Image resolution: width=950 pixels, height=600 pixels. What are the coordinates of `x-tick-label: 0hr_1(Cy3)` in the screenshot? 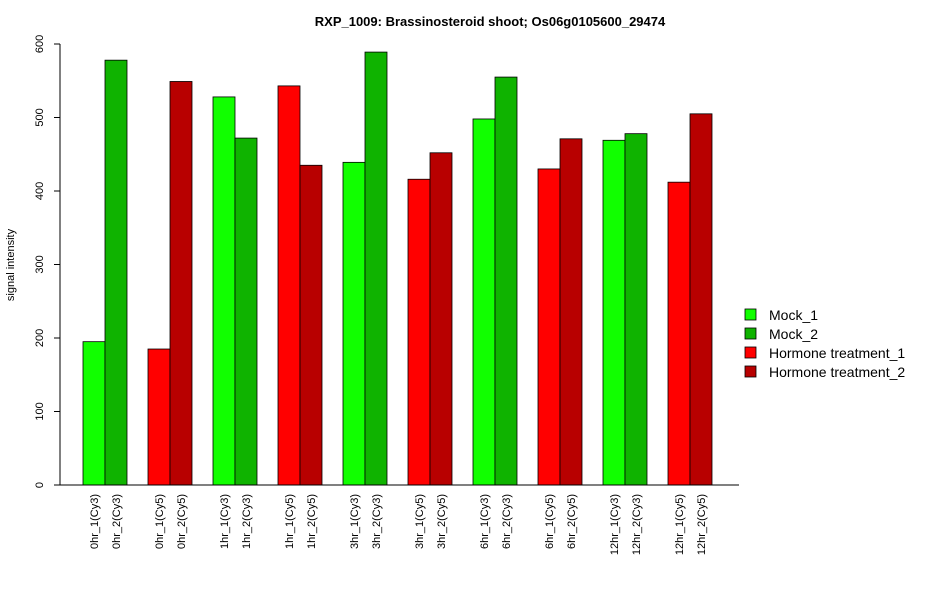 It's located at (95, 521).